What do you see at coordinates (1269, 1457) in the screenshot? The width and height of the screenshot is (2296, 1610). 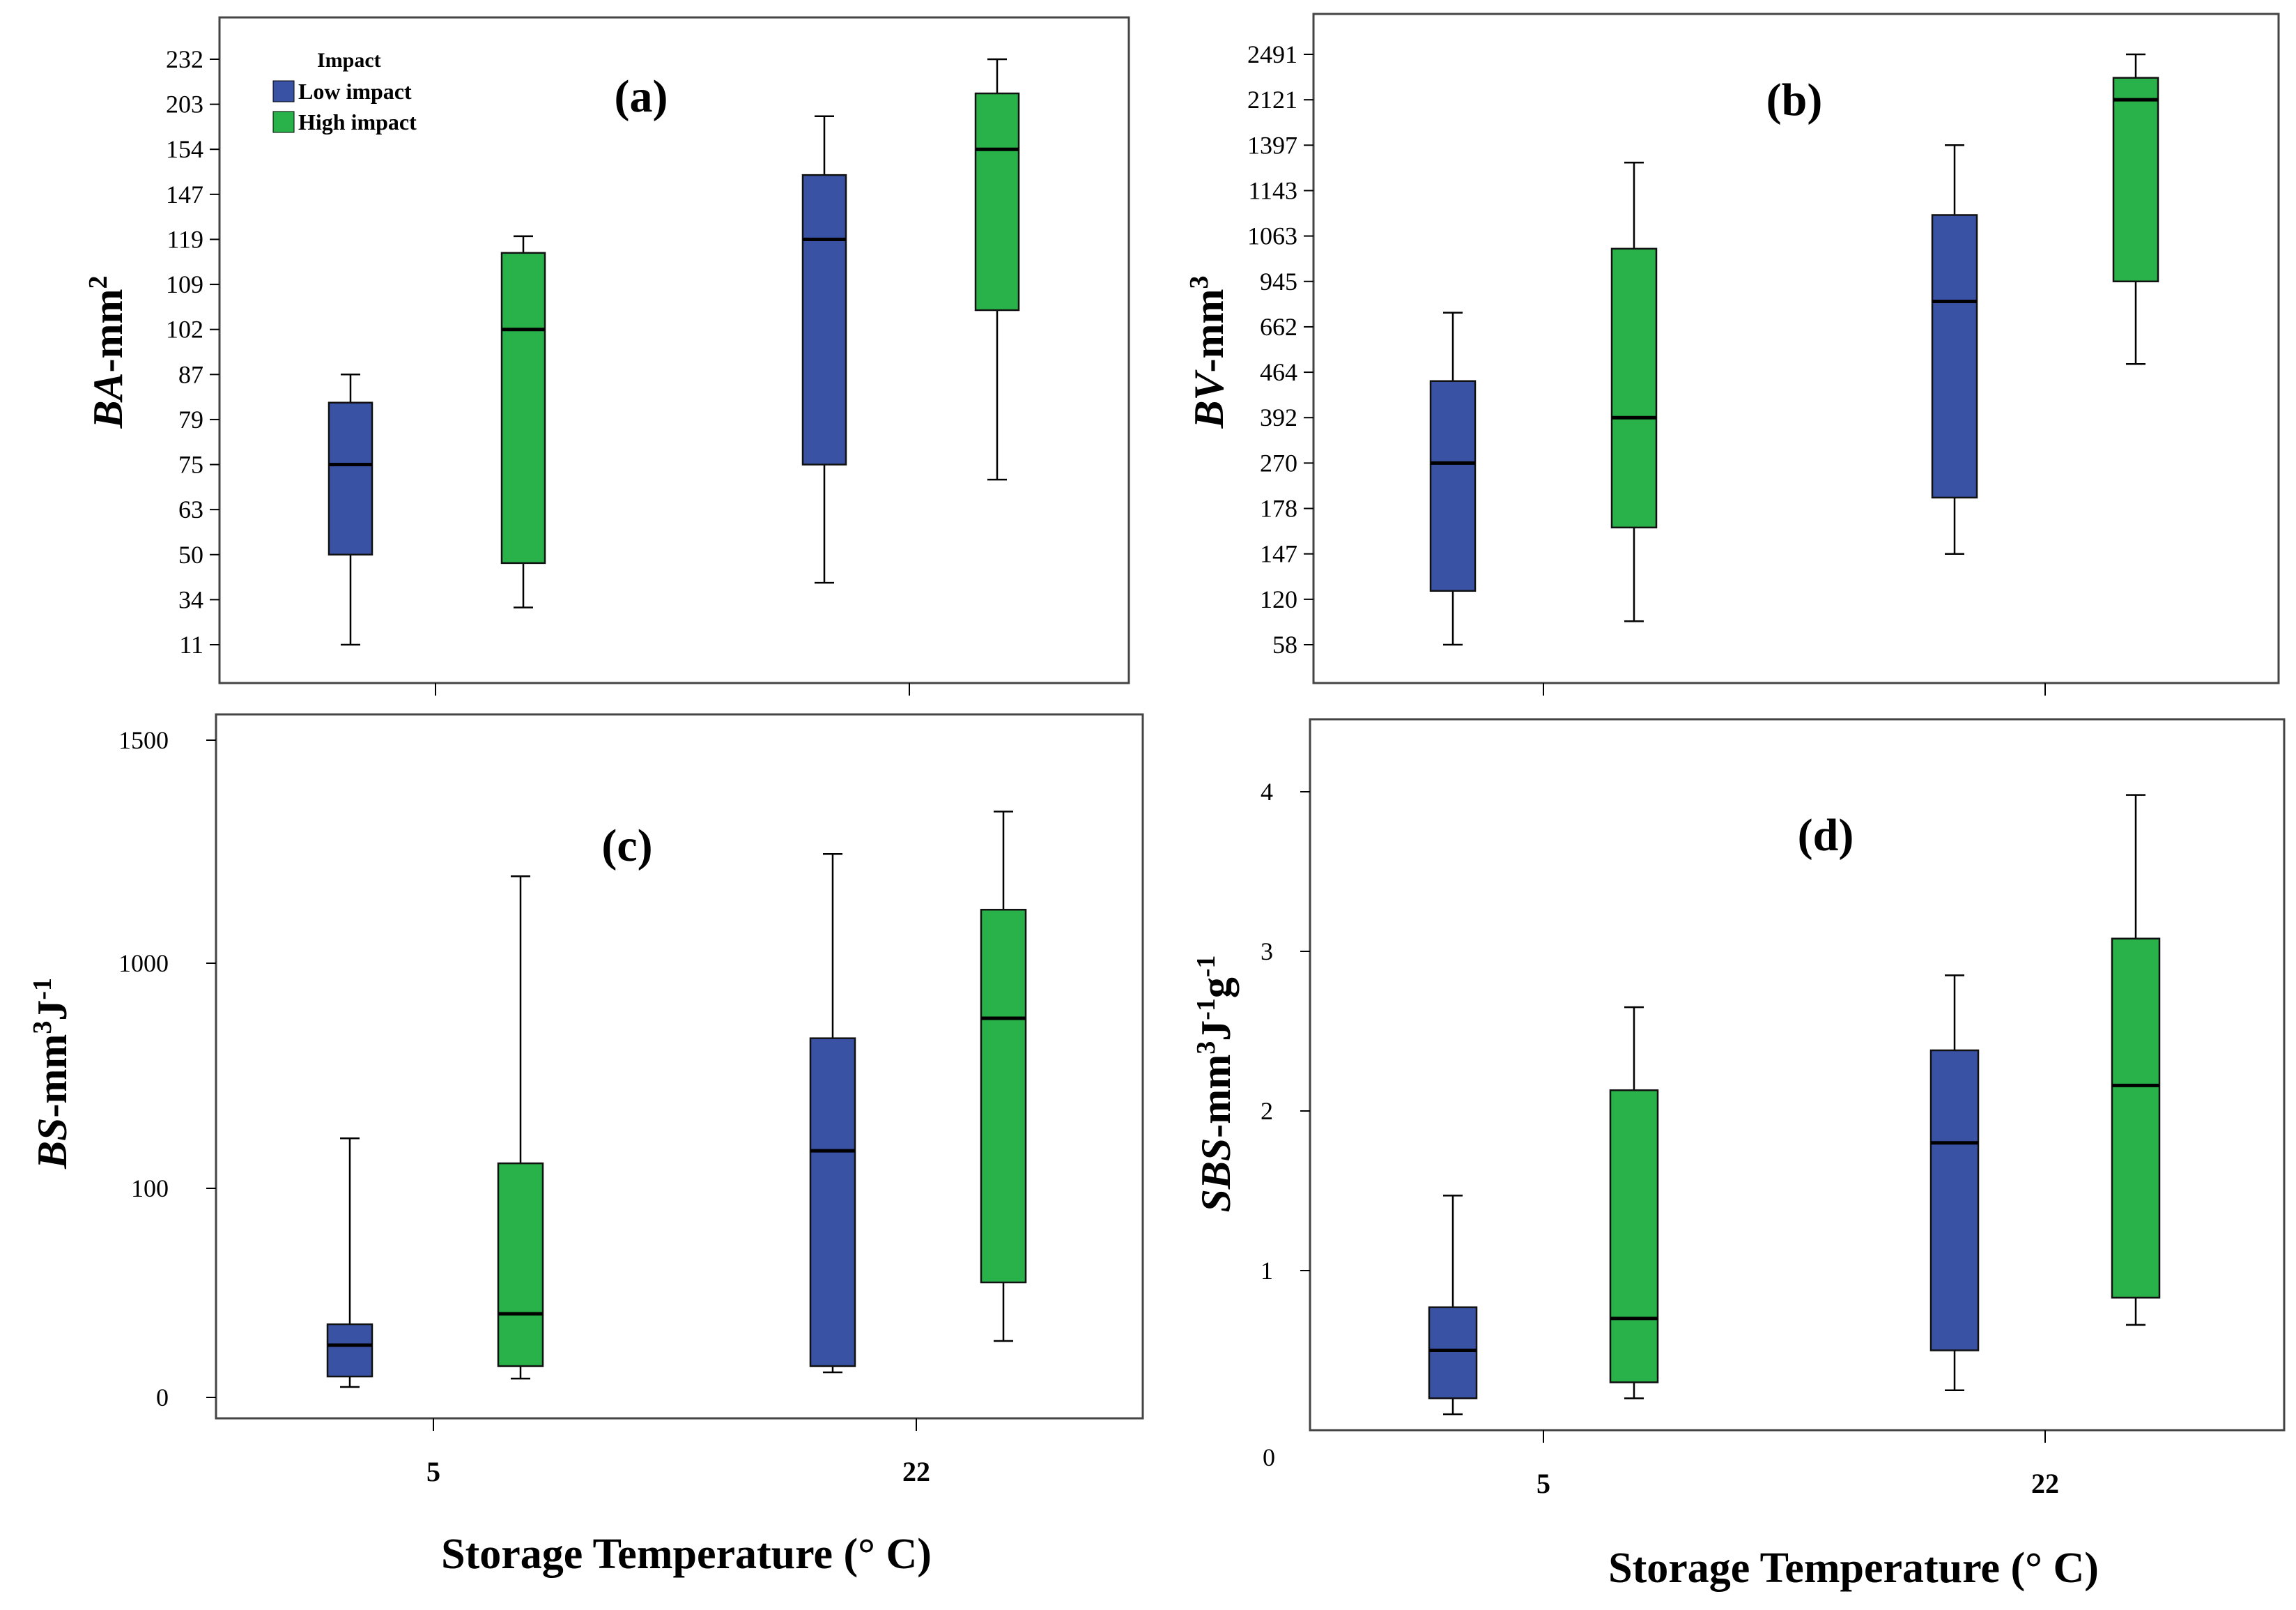 I see `y-tick-label-zero: 0` at bounding box center [1269, 1457].